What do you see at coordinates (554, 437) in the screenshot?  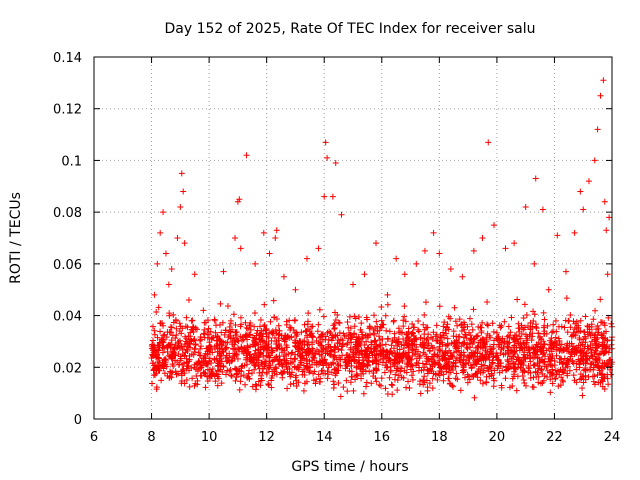 I see `x-tick-label: 22` at bounding box center [554, 437].